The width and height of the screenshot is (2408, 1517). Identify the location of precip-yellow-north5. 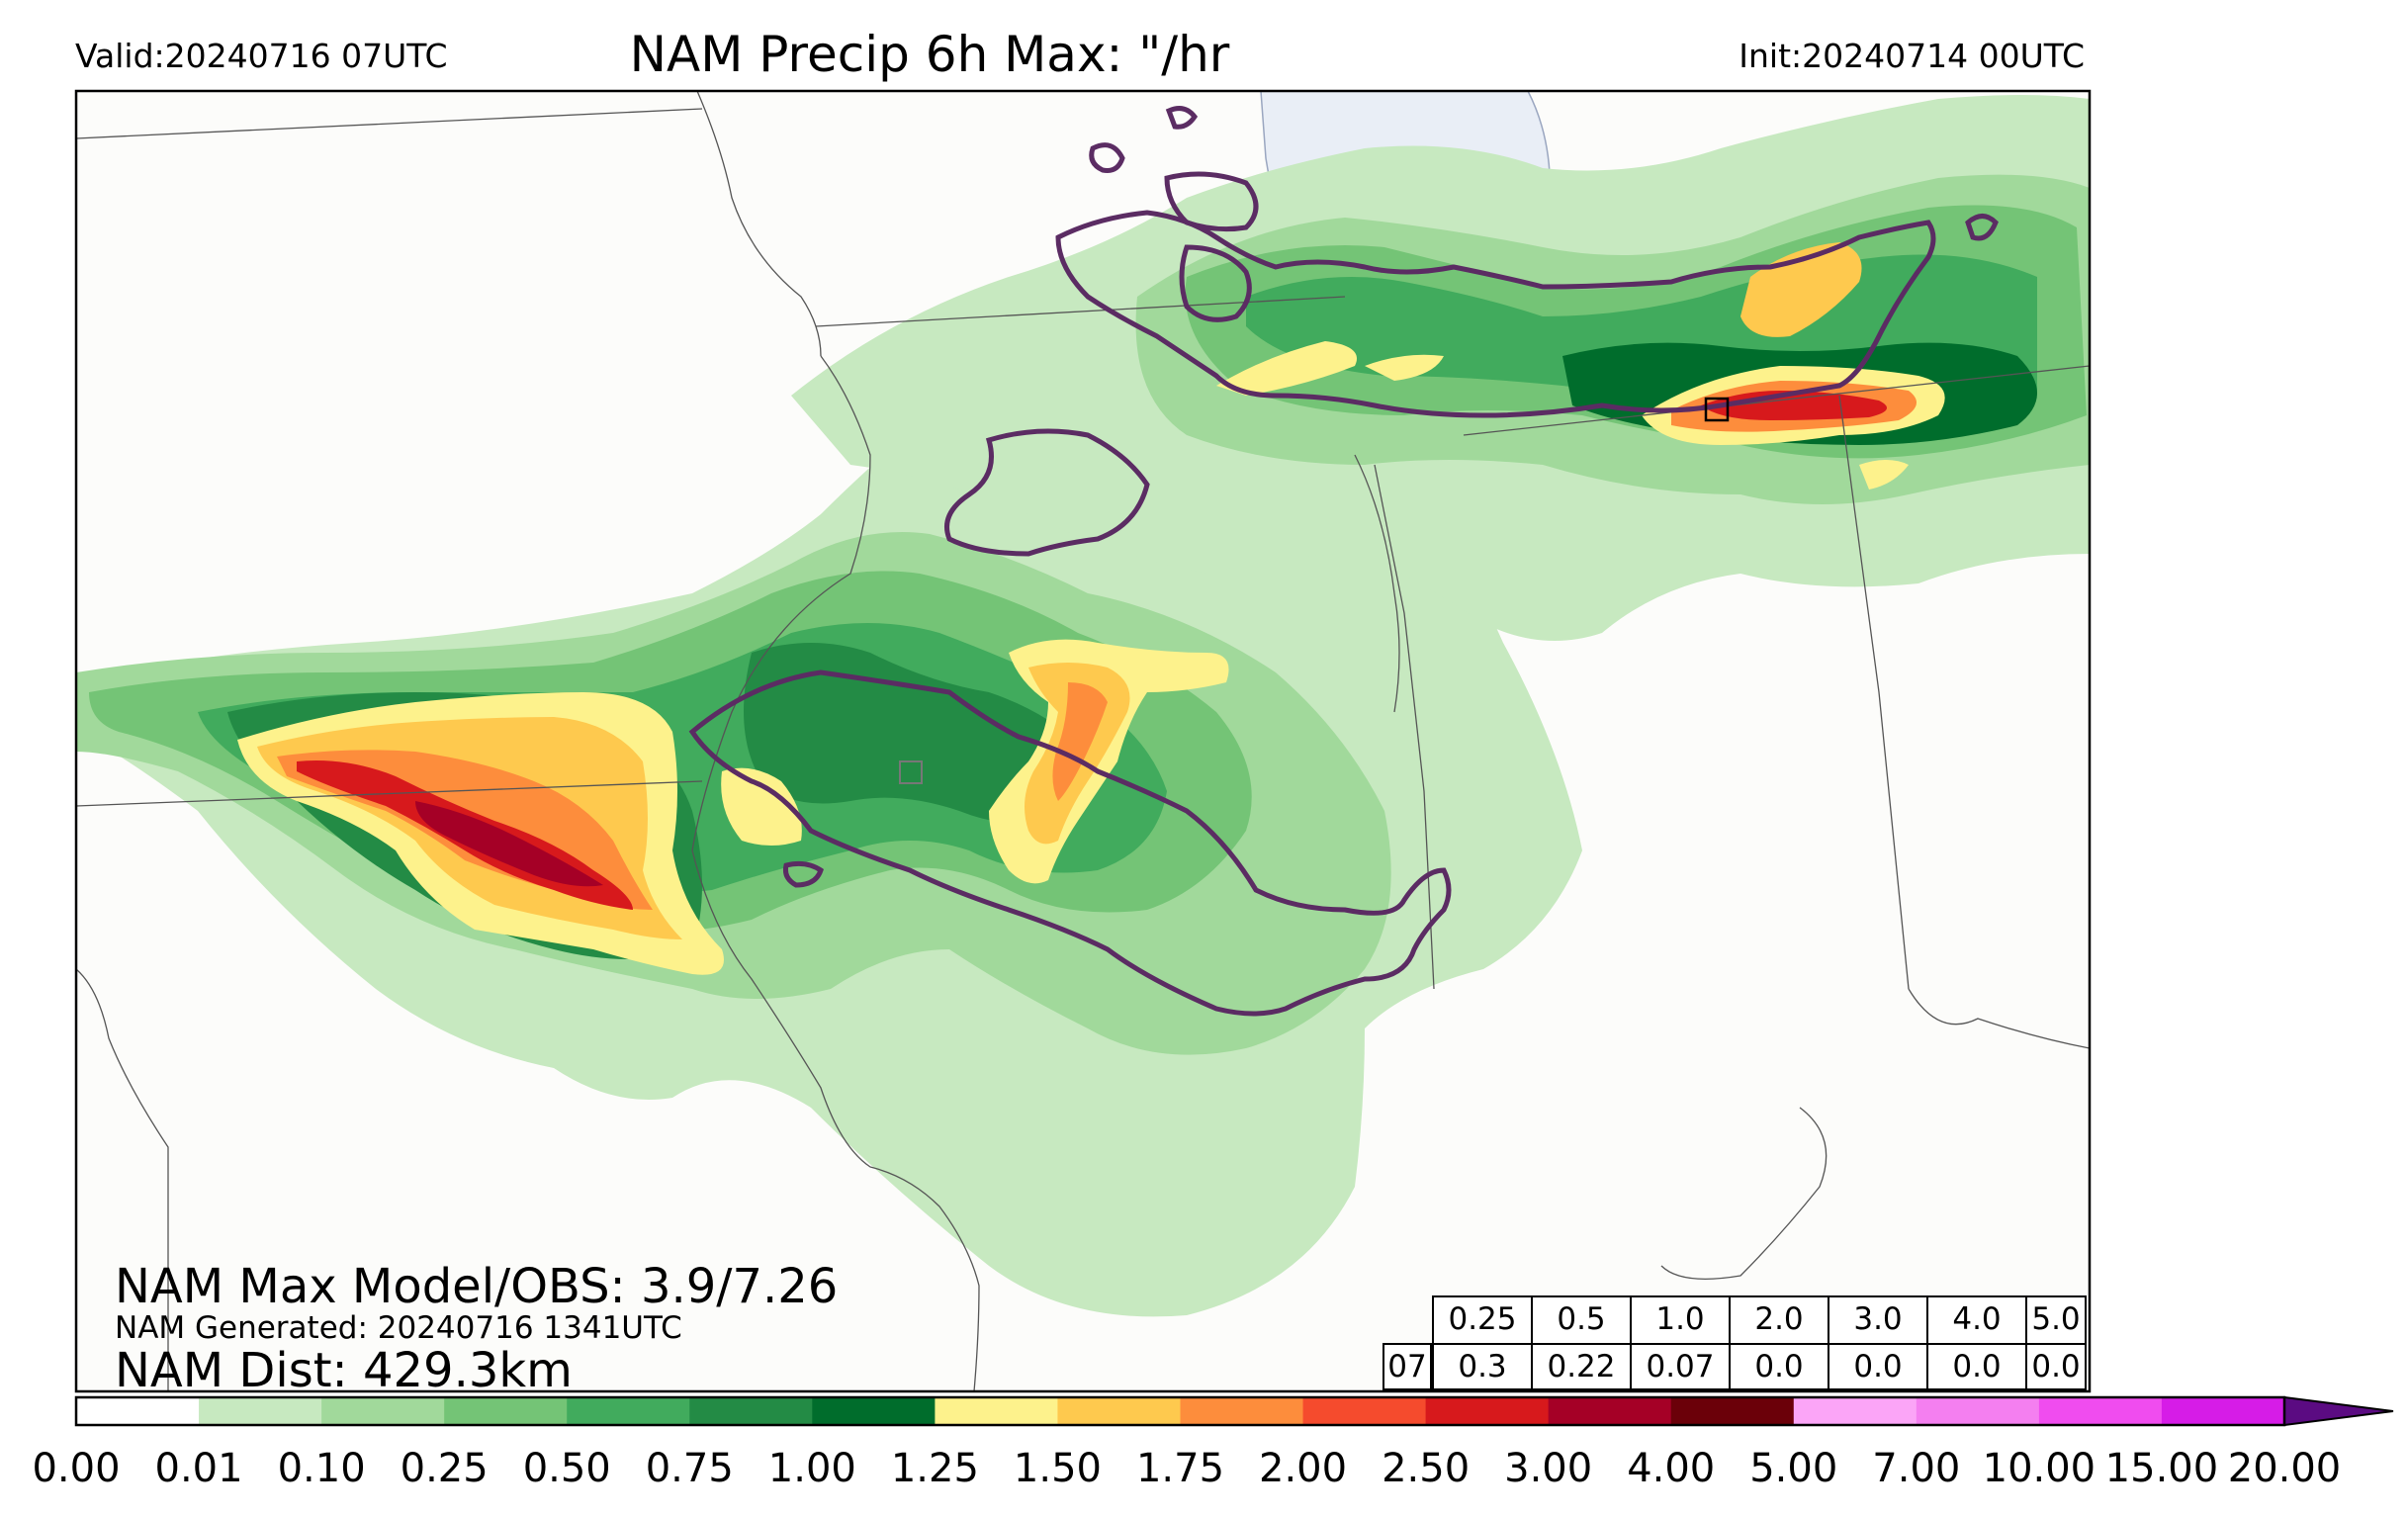
(1884, 475).